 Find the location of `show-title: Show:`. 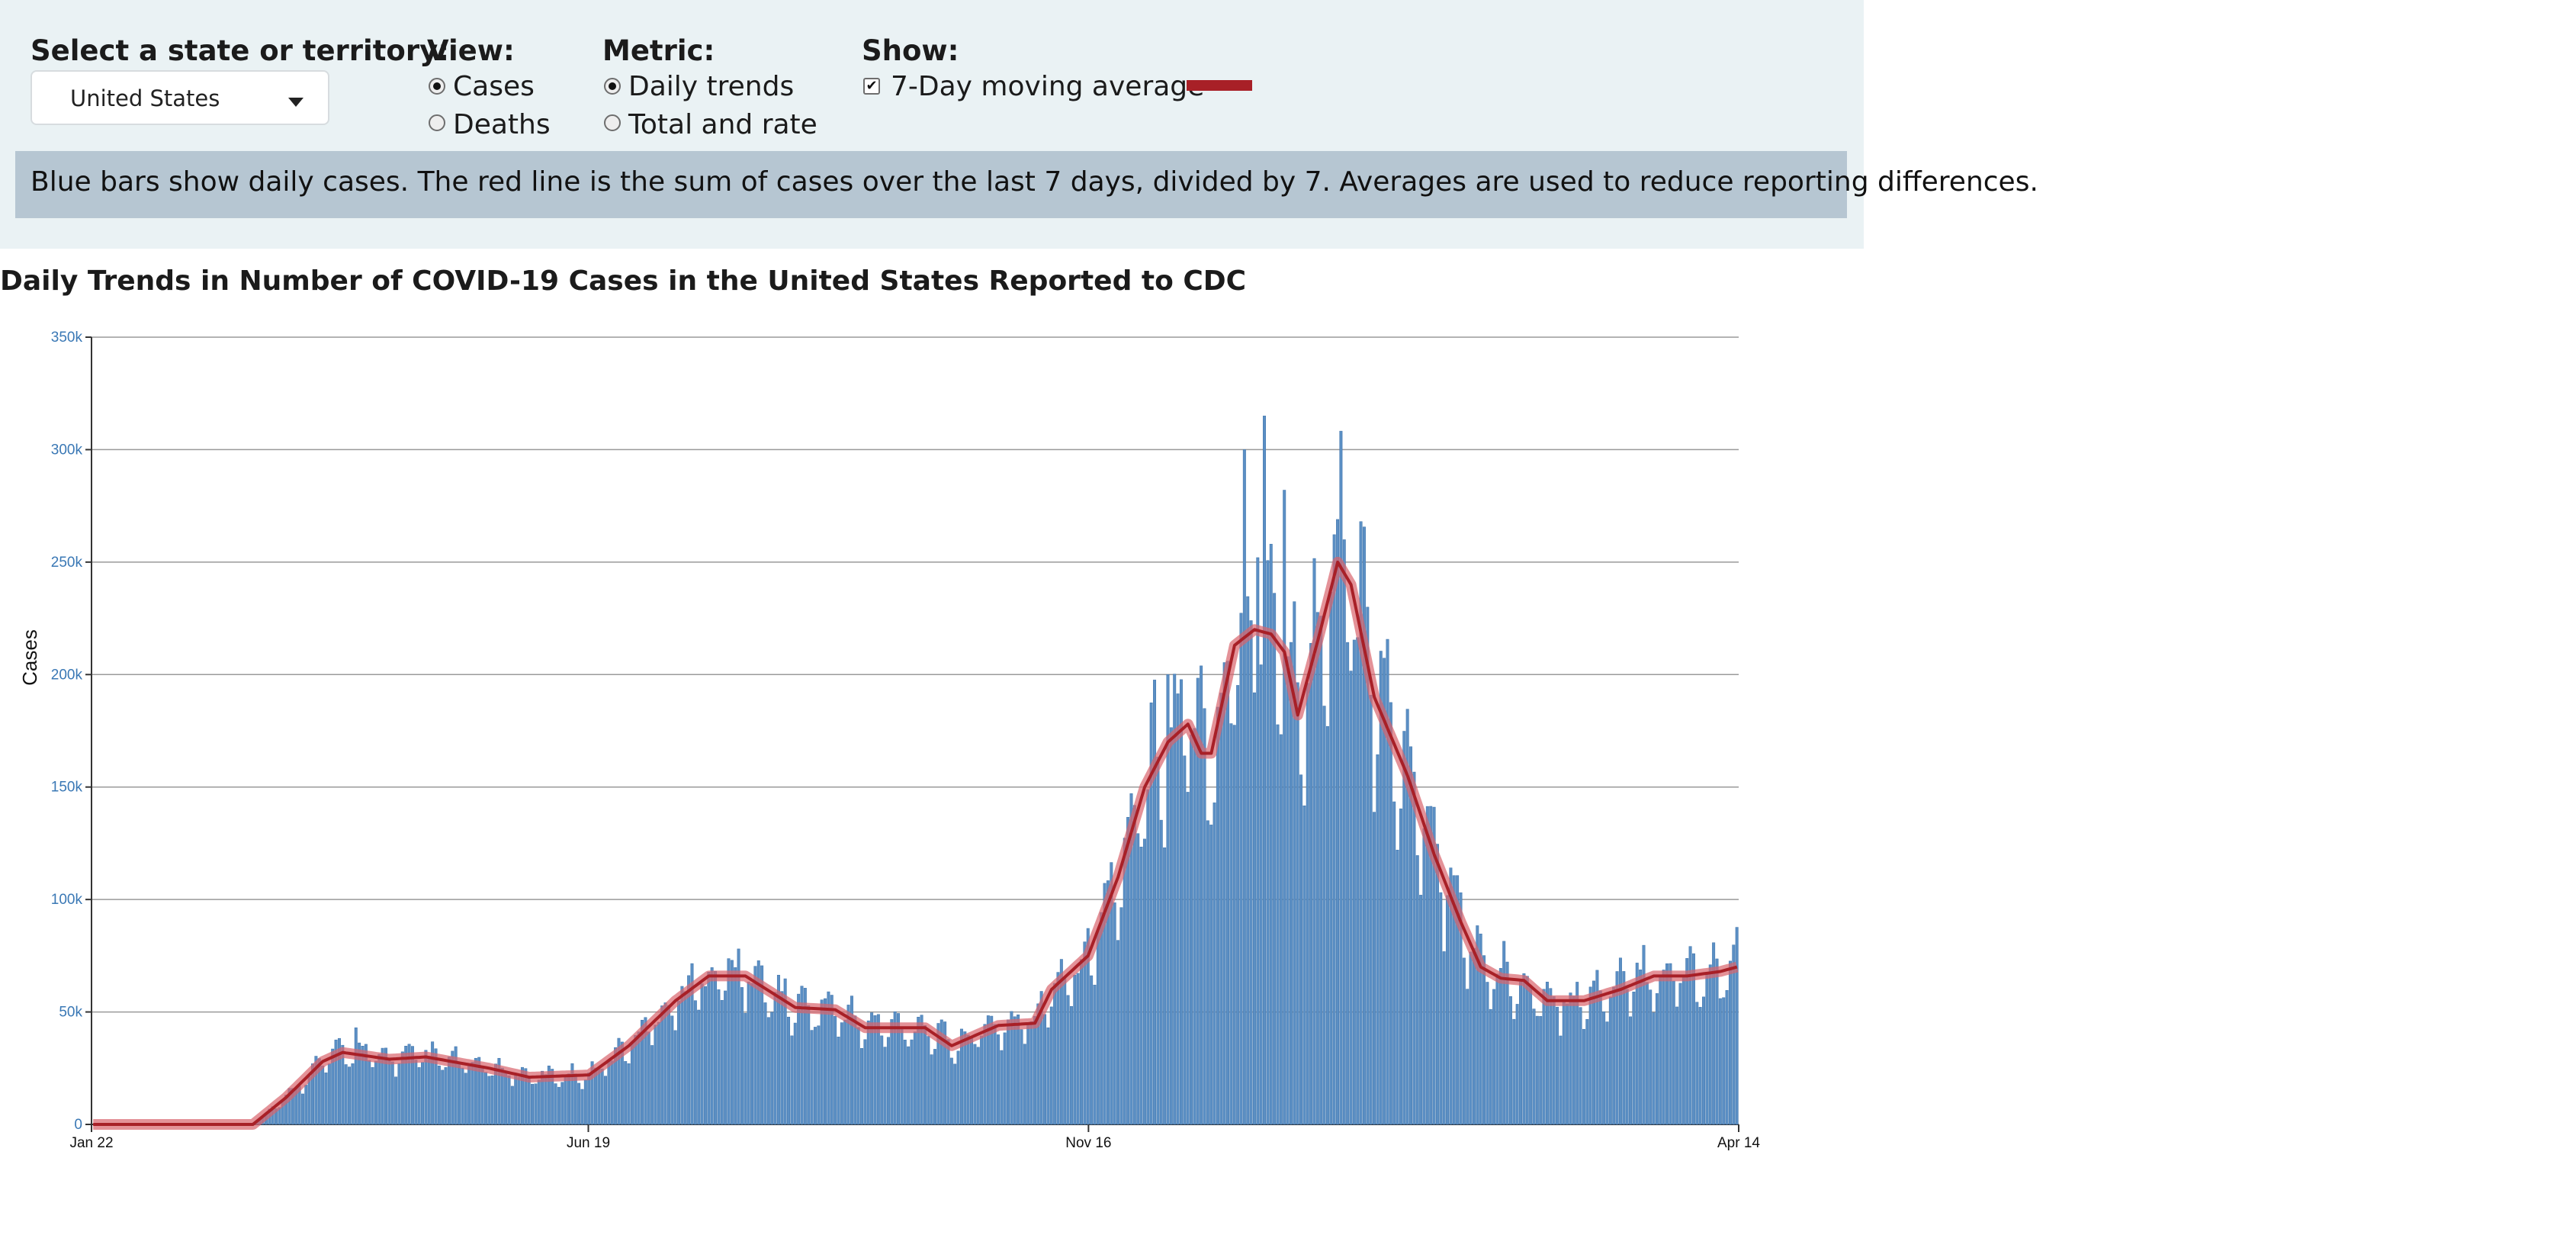

show-title: Show: is located at coordinates (910, 50).